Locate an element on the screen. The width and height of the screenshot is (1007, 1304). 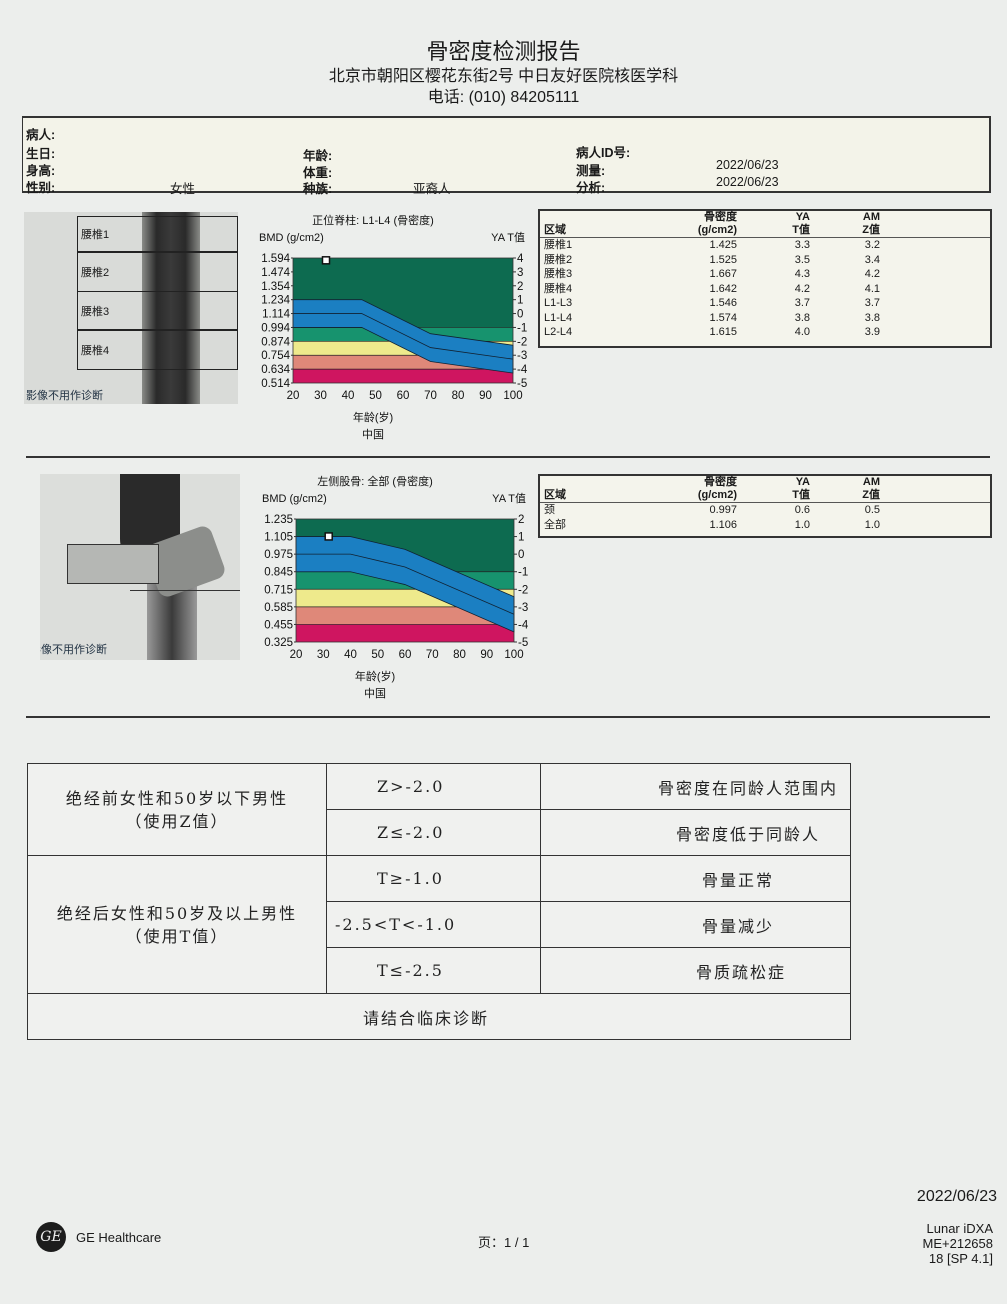
cell-z-score: 3.4 is located at coordinates (872, 259).